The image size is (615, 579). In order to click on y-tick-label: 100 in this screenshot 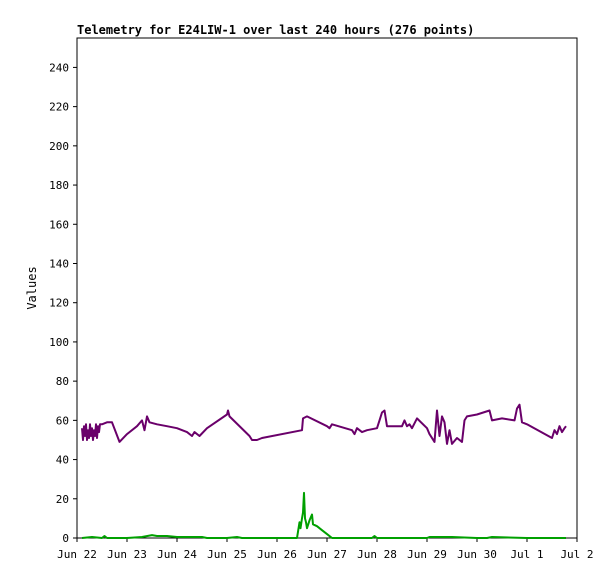, I will do `click(59, 342)`.